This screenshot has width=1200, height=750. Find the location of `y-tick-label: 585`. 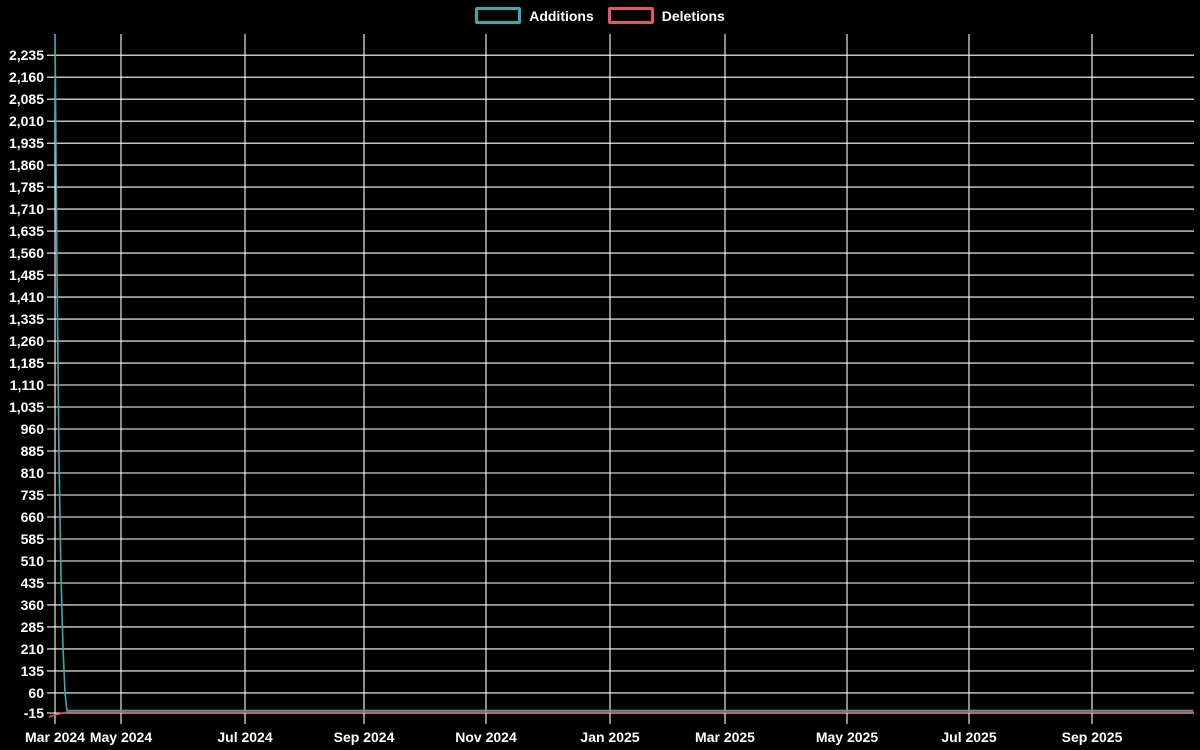

y-tick-label: 585 is located at coordinates (33, 539).